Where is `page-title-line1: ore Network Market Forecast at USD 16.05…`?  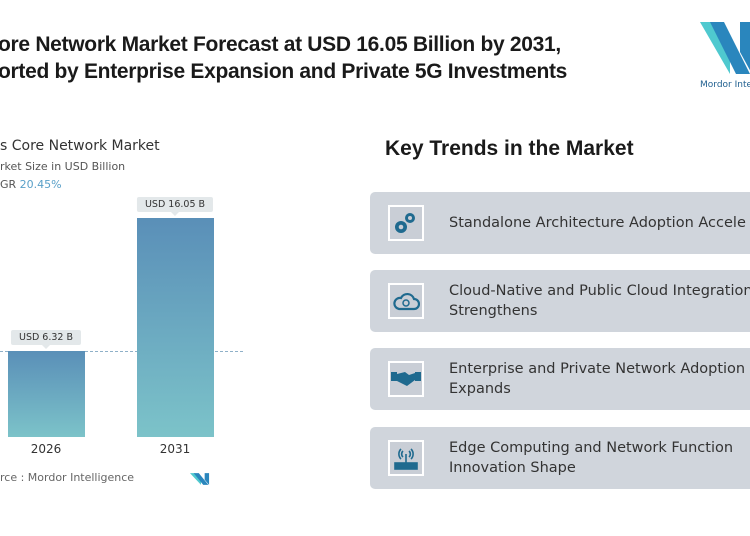 page-title-line1: ore Network Market Forecast at USD 16.05… is located at coordinates (280, 44).